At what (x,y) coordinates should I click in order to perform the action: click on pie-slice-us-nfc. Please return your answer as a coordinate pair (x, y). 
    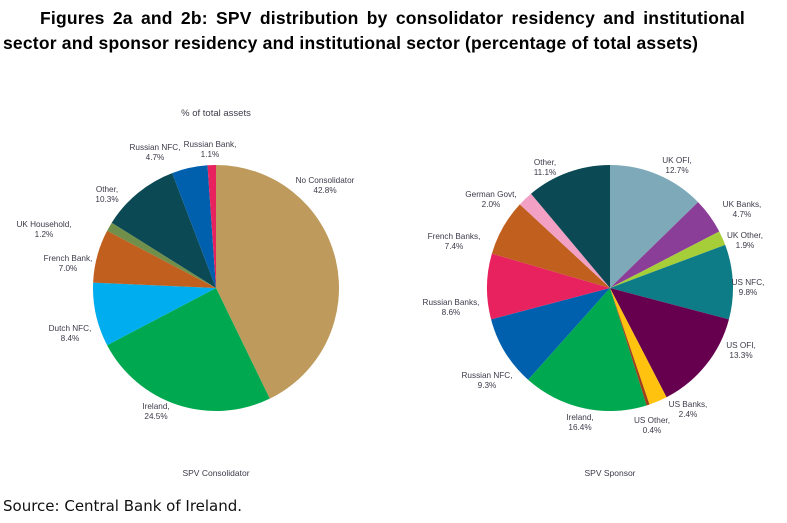
    Looking at the image, I should click on (672, 282).